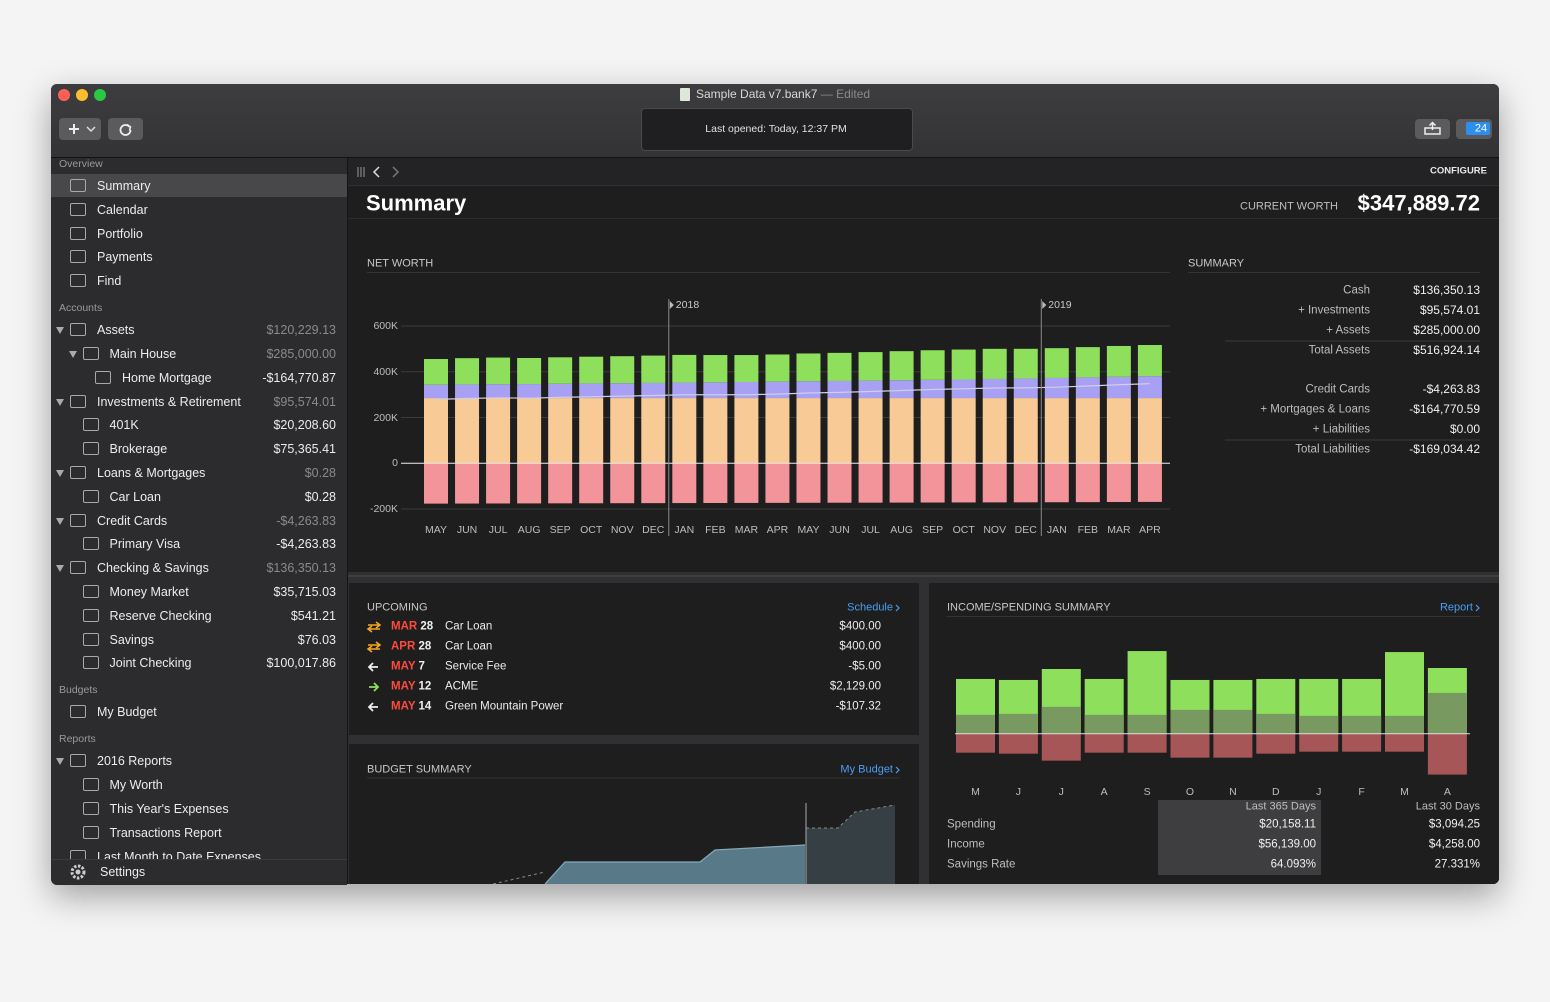 This screenshot has height=1002, width=1550. Describe the element at coordinates (125, 129) in the screenshot. I see `refresh-button` at that location.